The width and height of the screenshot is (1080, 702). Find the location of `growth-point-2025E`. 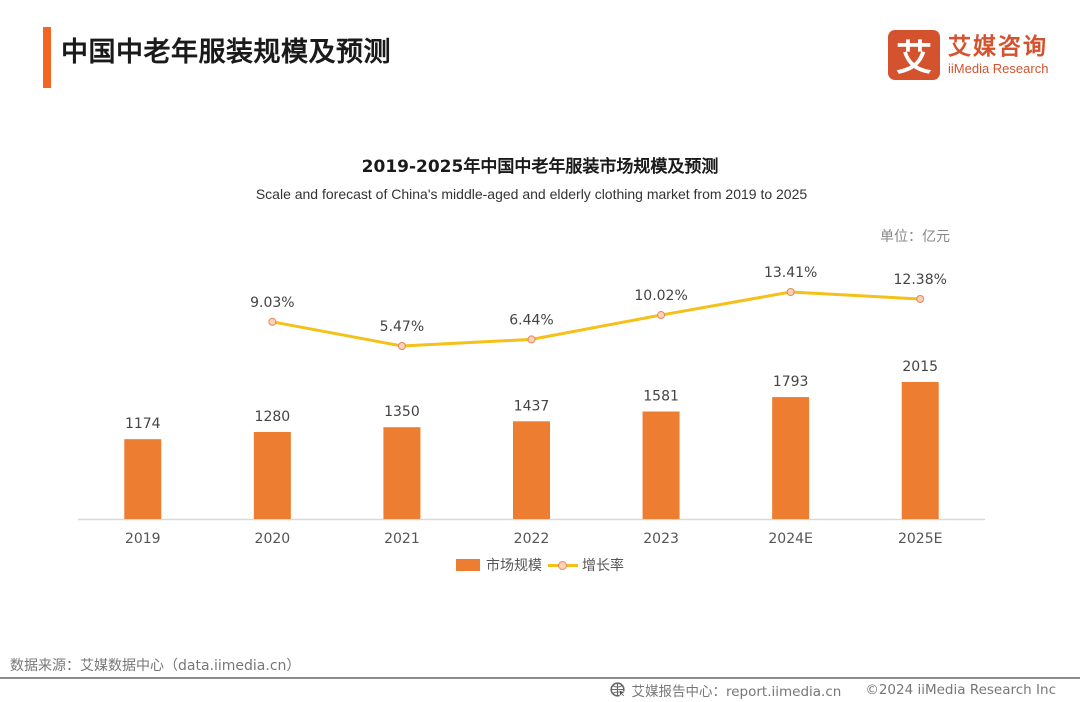

growth-point-2025E is located at coordinates (920, 299).